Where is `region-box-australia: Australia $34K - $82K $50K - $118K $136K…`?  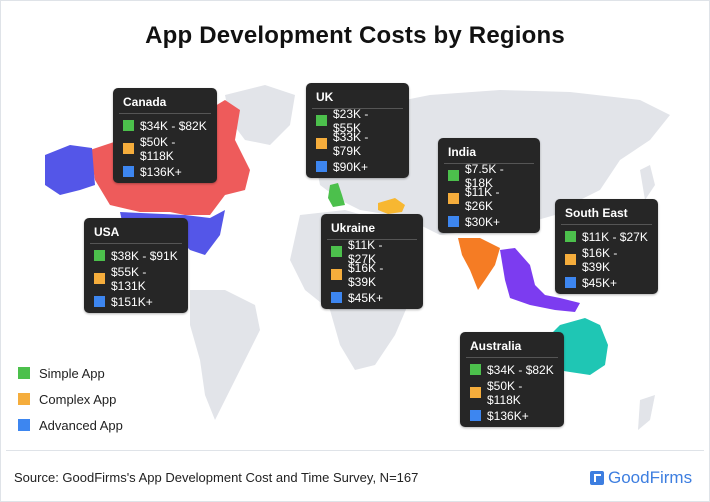 region-box-australia: Australia $34K - $82K $50K - $118K $136K… is located at coordinates (512, 379).